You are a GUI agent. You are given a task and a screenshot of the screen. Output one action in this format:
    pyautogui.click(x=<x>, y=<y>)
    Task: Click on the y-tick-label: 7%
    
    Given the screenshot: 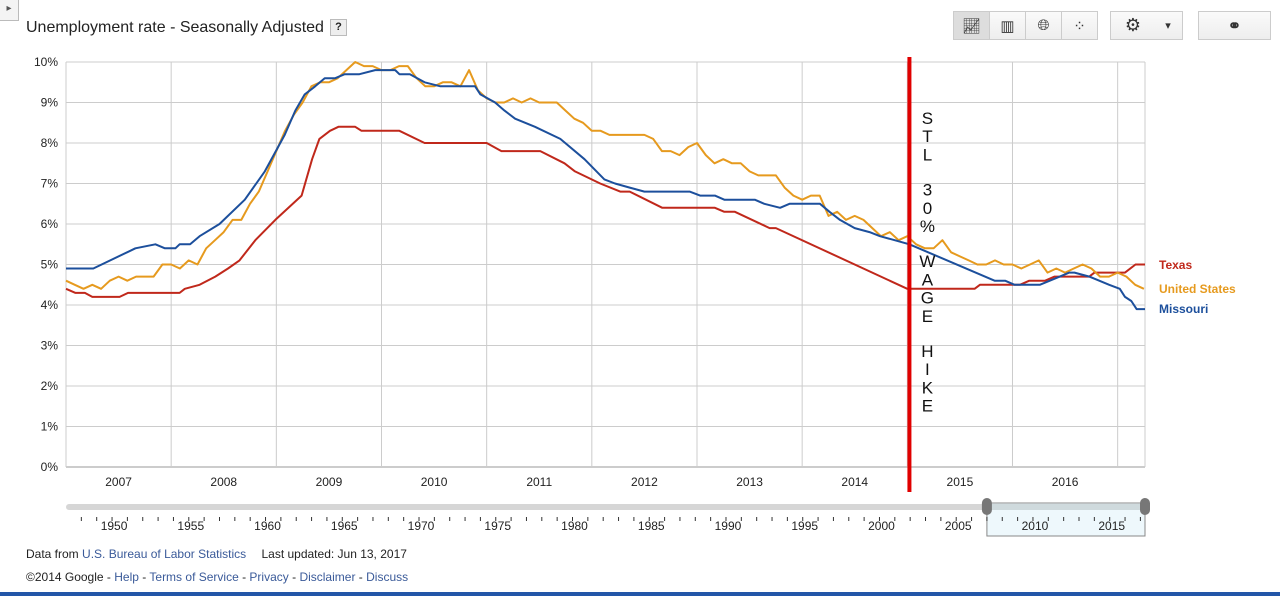 What is the action you would take?
    pyautogui.click(x=50, y=184)
    